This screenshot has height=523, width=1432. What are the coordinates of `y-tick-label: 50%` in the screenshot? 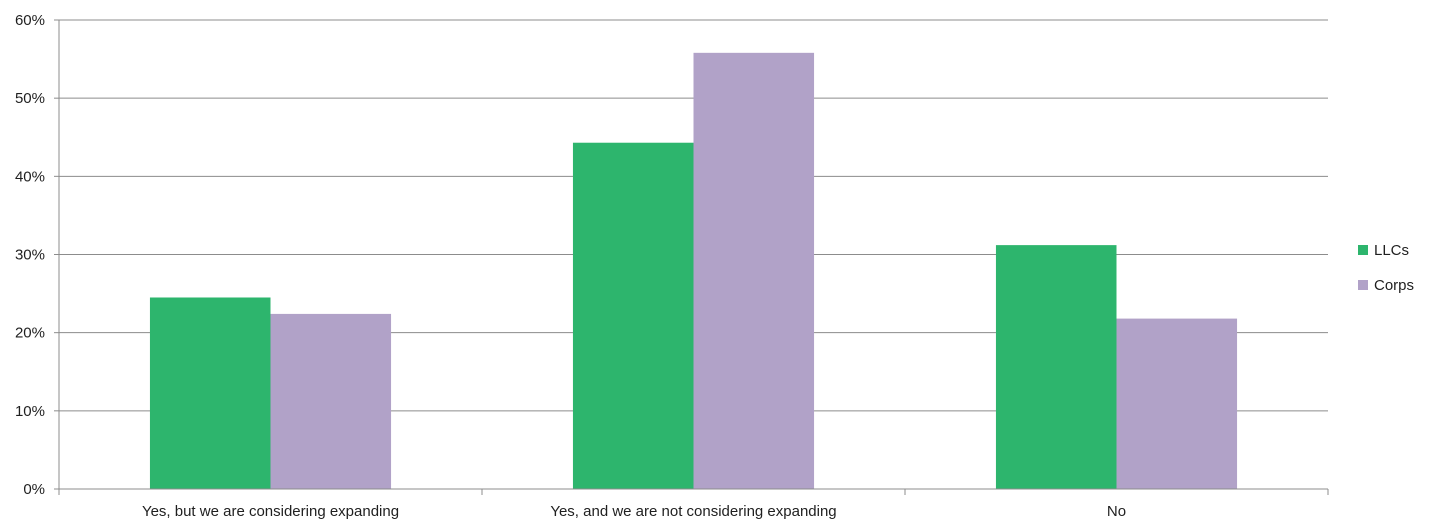 It's located at (30, 98).